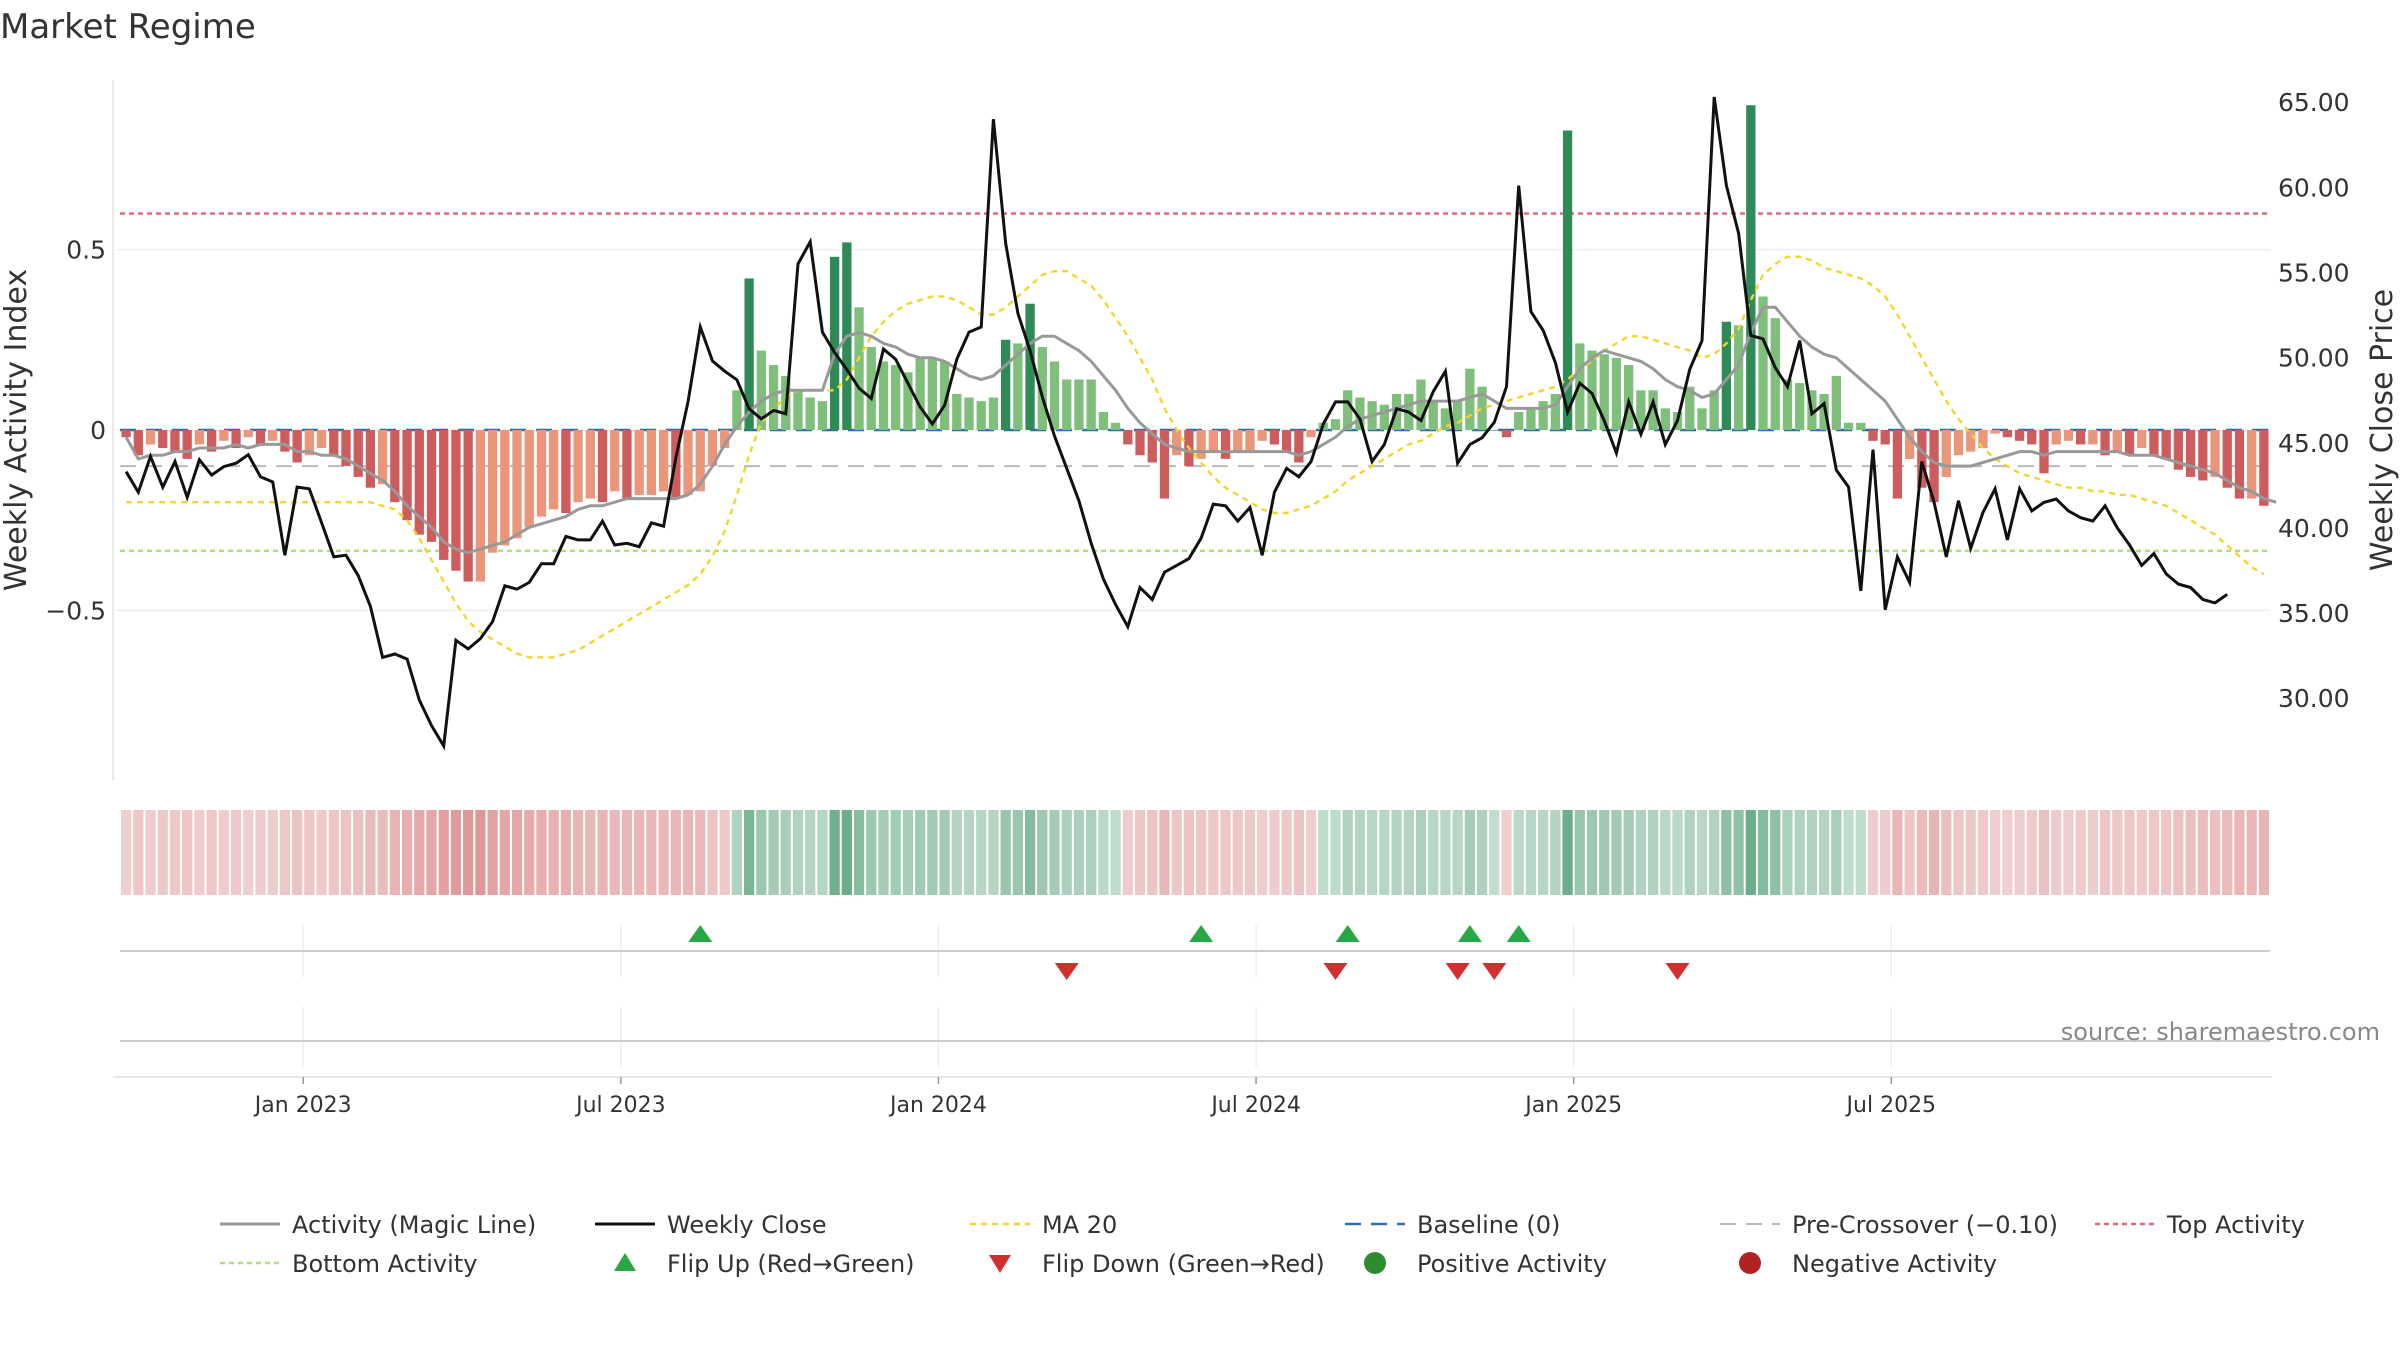 This screenshot has height=1350, width=2400. What do you see at coordinates (2314, 358) in the screenshot?
I see `right-tick-label: 50.00` at bounding box center [2314, 358].